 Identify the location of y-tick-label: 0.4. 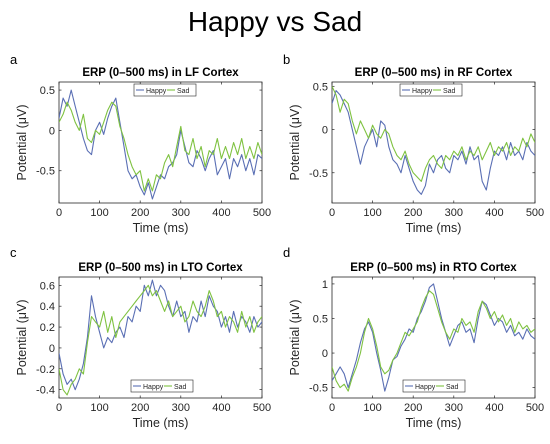
(47, 307).